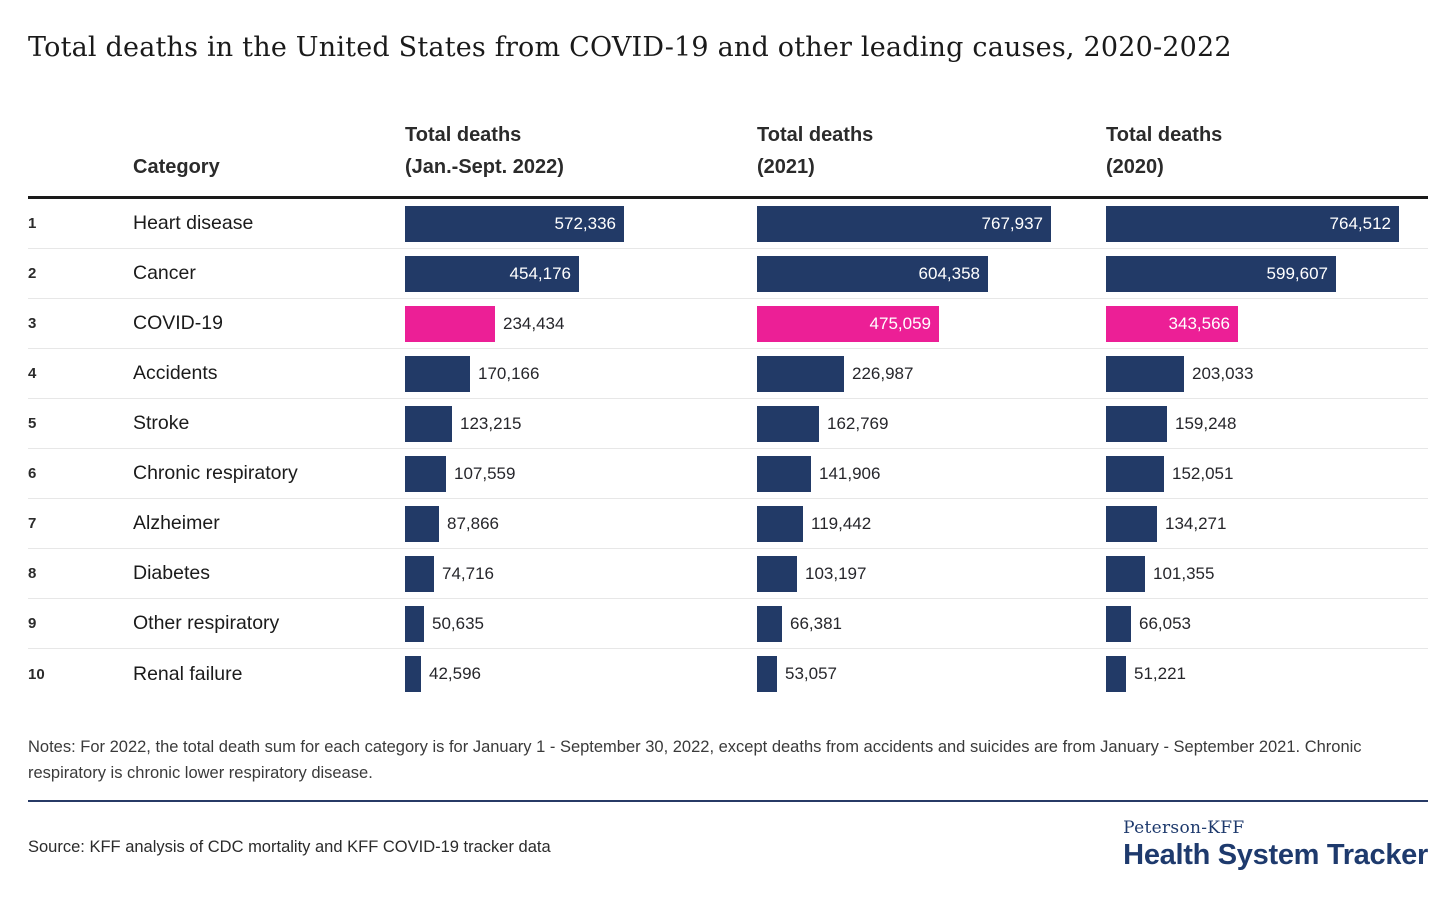 The width and height of the screenshot is (1456, 922). I want to click on bar-cell-2022: 87,866, so click(581, 523).